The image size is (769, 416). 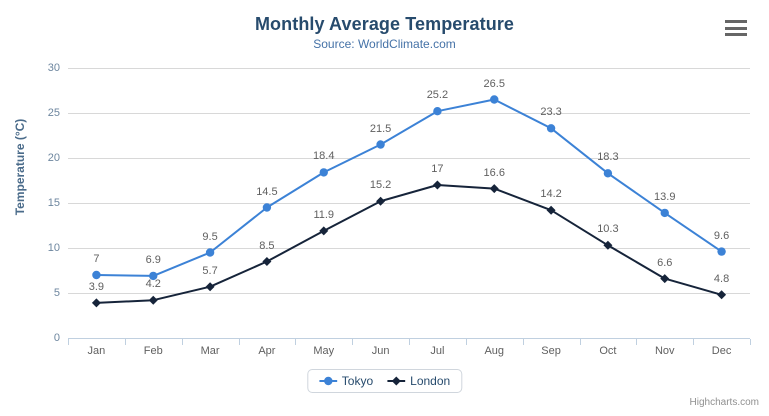 I want to click on x-axis-tick-label: Jan, so click(x=96, y=351).